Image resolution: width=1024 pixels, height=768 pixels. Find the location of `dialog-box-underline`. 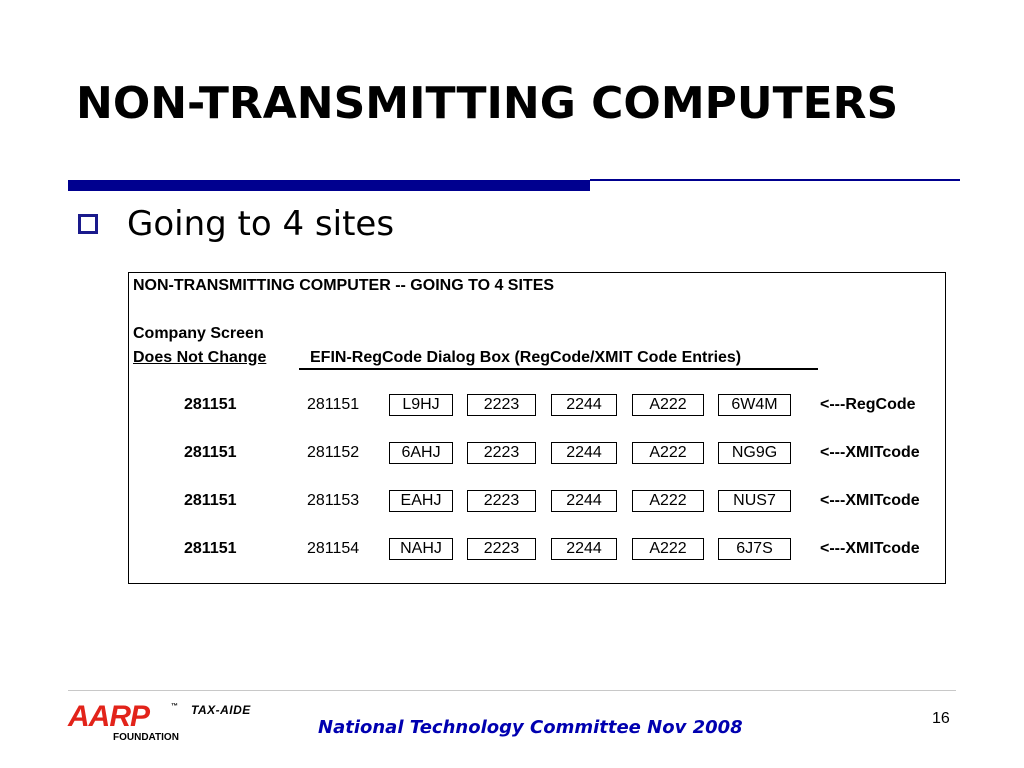

dialog-box-underline is located at coordinates (558, 369).